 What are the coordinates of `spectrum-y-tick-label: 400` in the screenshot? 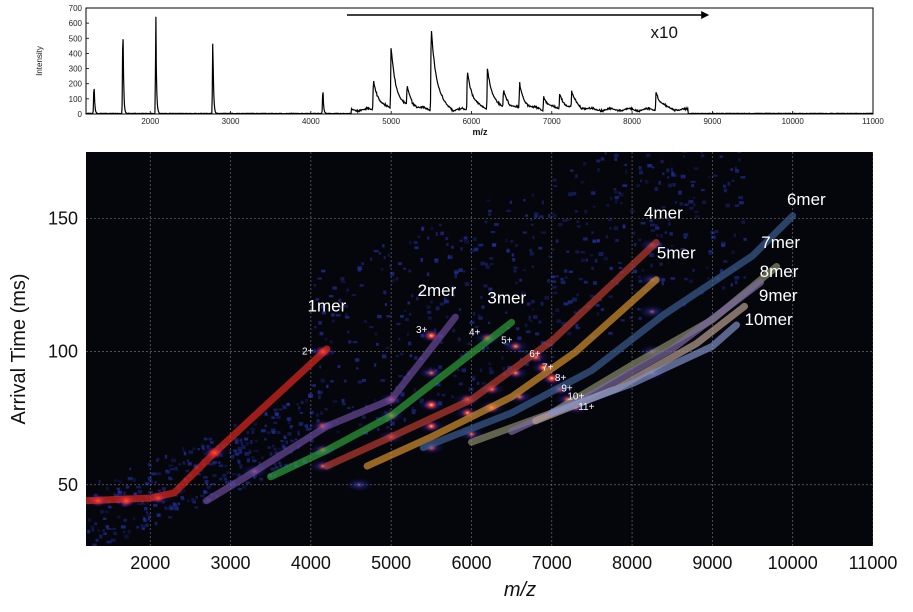 It's located at (76, 53).